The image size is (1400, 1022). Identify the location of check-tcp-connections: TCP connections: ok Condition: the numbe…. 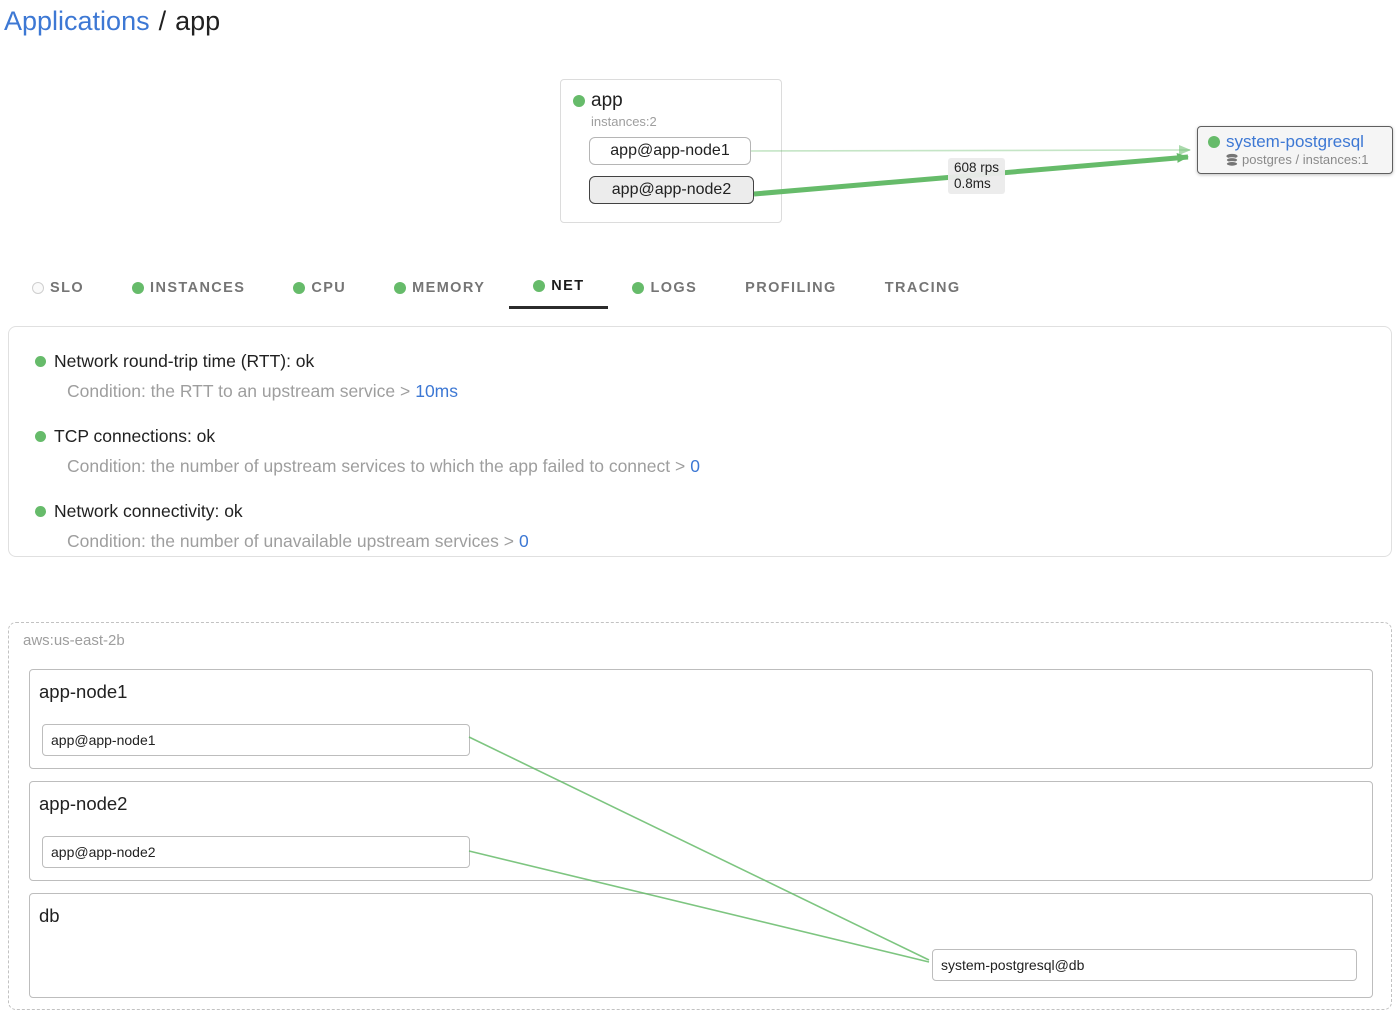
(700, 451).